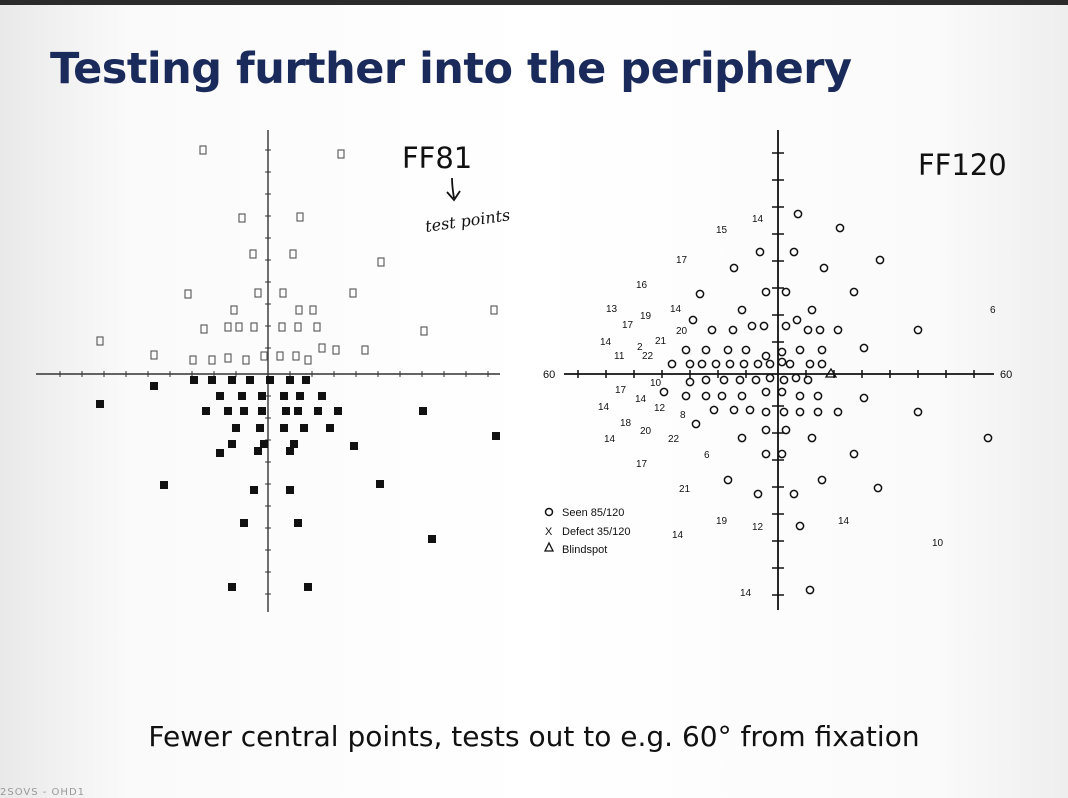 This screenshot has width=1068, height=798. I want to click on ff120-defect-value: 21, so click(661, 341).